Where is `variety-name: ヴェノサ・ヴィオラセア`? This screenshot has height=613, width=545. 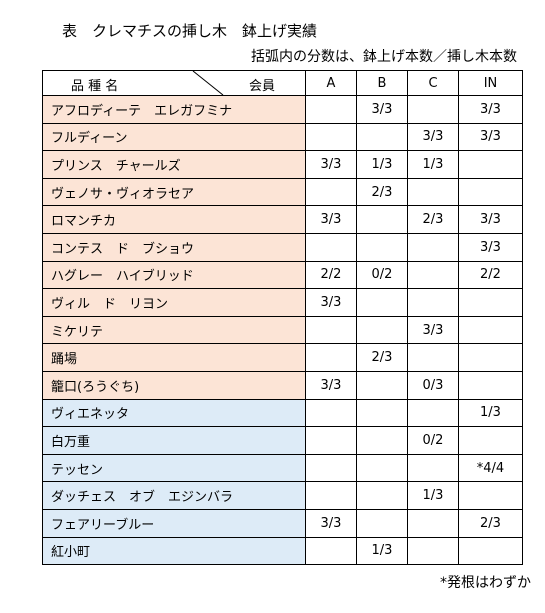
variety-name: ヴェノサ・ヴィオラセア is located at coordinates (174, 192).